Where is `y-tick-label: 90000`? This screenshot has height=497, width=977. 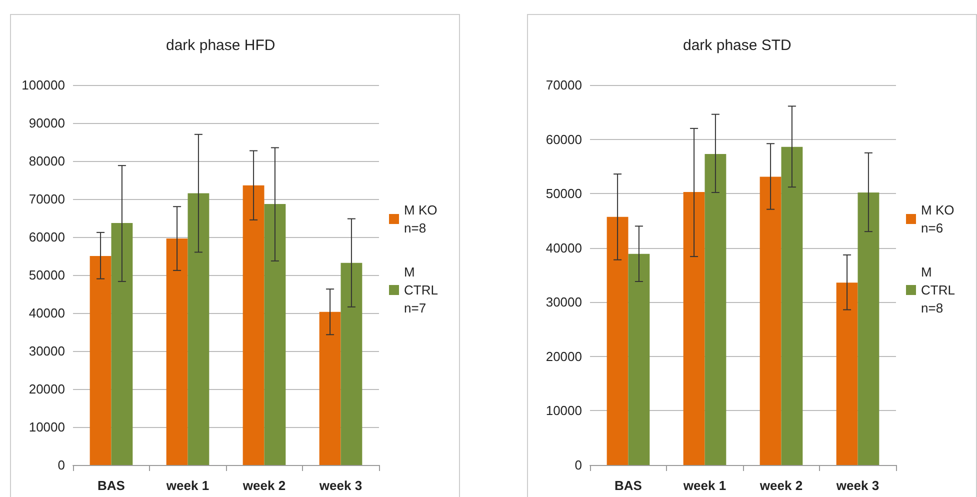 y-tick-label: 90000 is located at coordinates (46, 123).